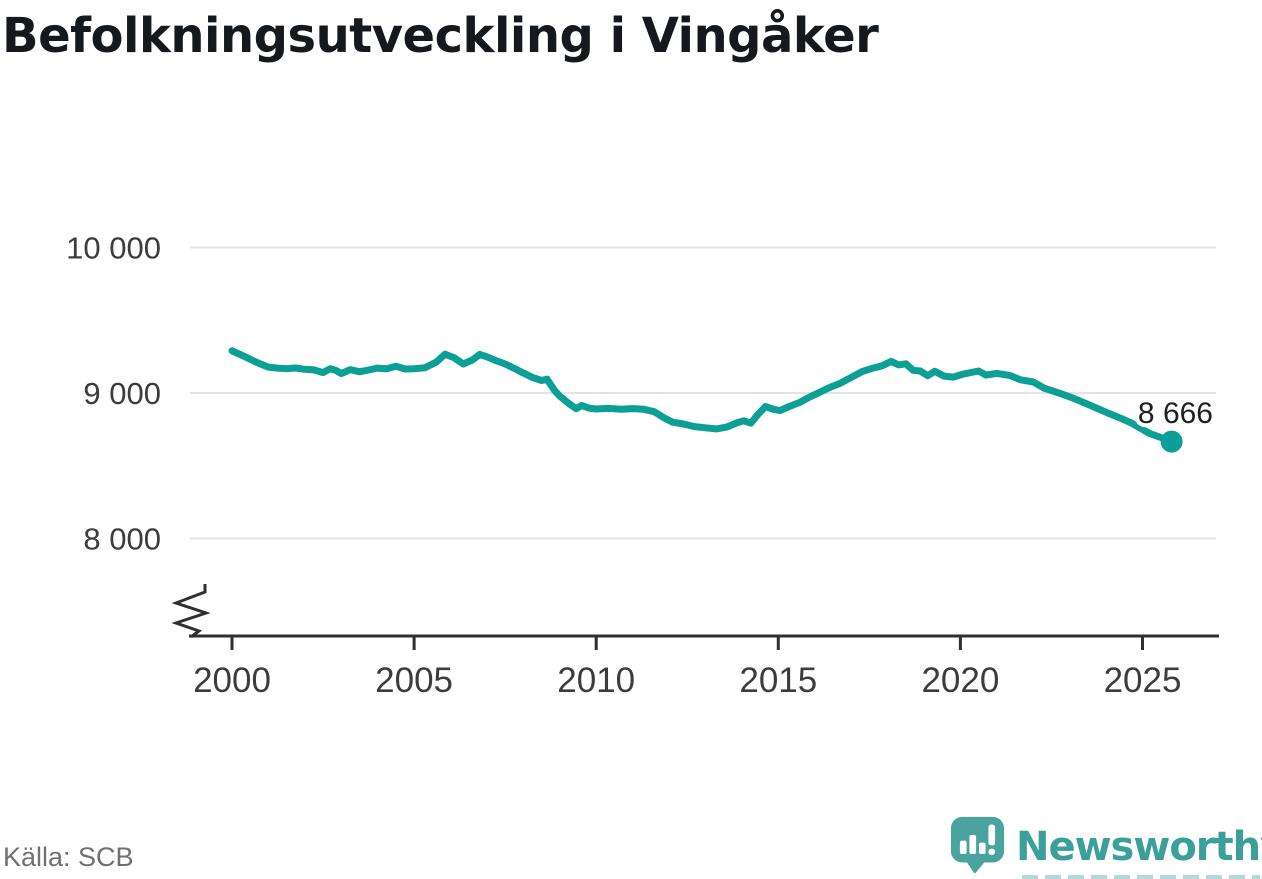 This screenshot has height=879, width=1262. What do you see at coordinates (113, 248) in the screenshot?
I see `y-tick-label: 10 000` at bounding box center [113, 248].